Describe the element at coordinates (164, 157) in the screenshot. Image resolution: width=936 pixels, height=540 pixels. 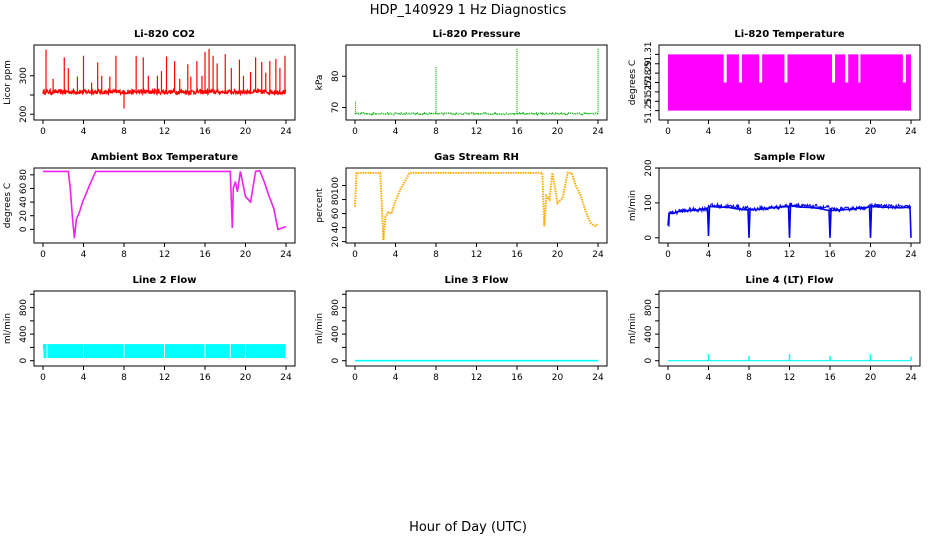
I see `panel-title: Ambient Box Temperature` at that location.